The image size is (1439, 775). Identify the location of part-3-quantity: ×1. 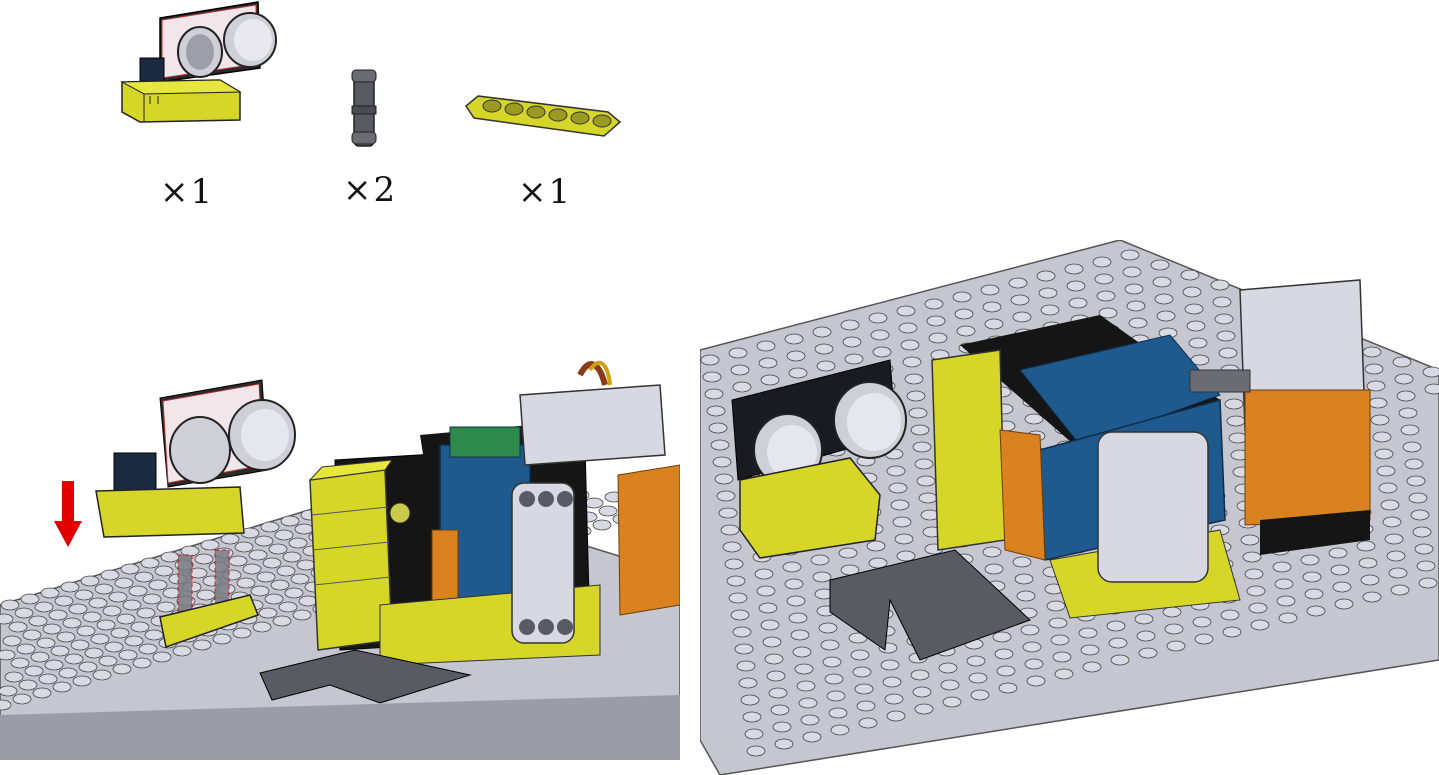
(545, 192).